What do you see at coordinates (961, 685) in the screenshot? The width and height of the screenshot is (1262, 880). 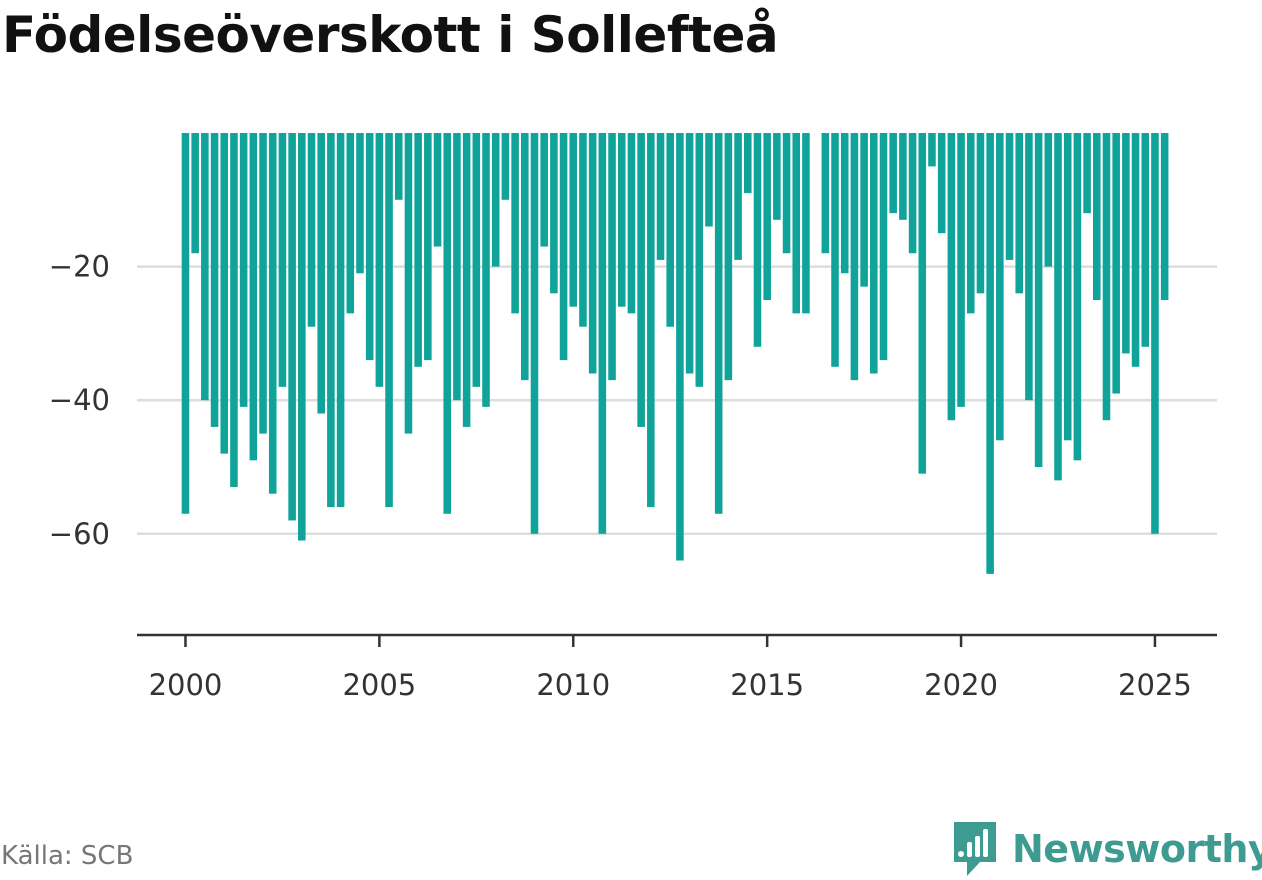 I see `x-tick-label: 2020` at bounding box center [961, 685].